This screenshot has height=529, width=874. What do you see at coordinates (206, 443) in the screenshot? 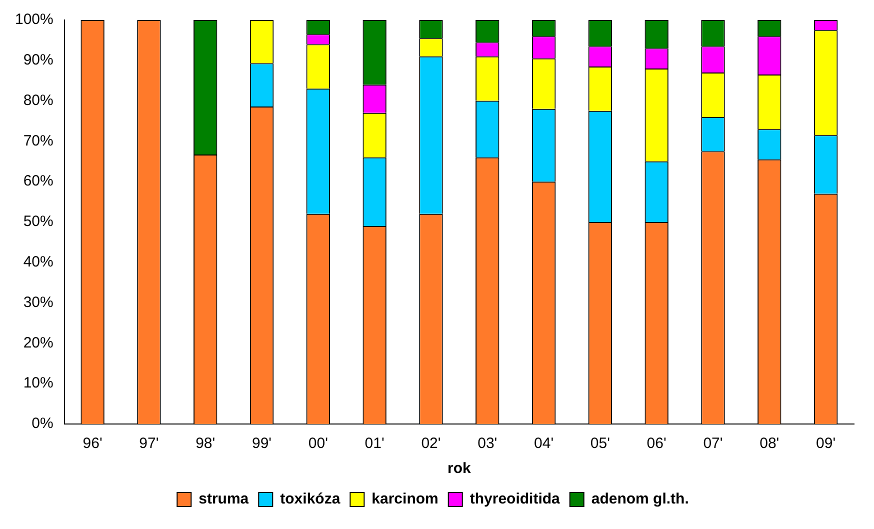
I see `x-tick-label: 98'` at bounding box center [206, 443].